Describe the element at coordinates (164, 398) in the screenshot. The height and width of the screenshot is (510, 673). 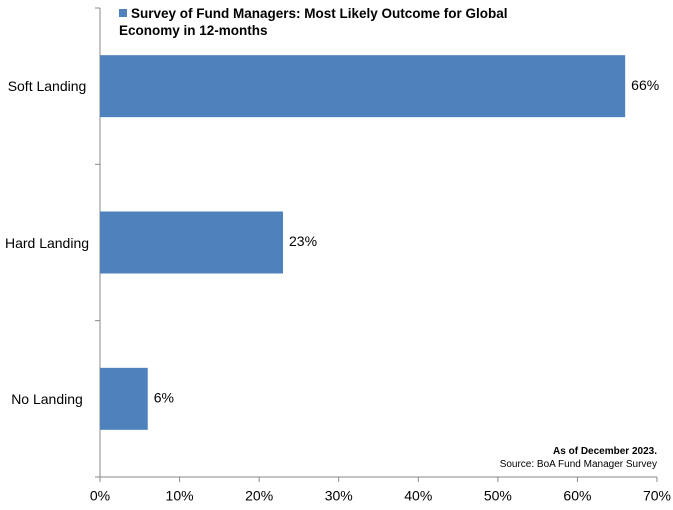
I see `data-label: 6%` at that location.